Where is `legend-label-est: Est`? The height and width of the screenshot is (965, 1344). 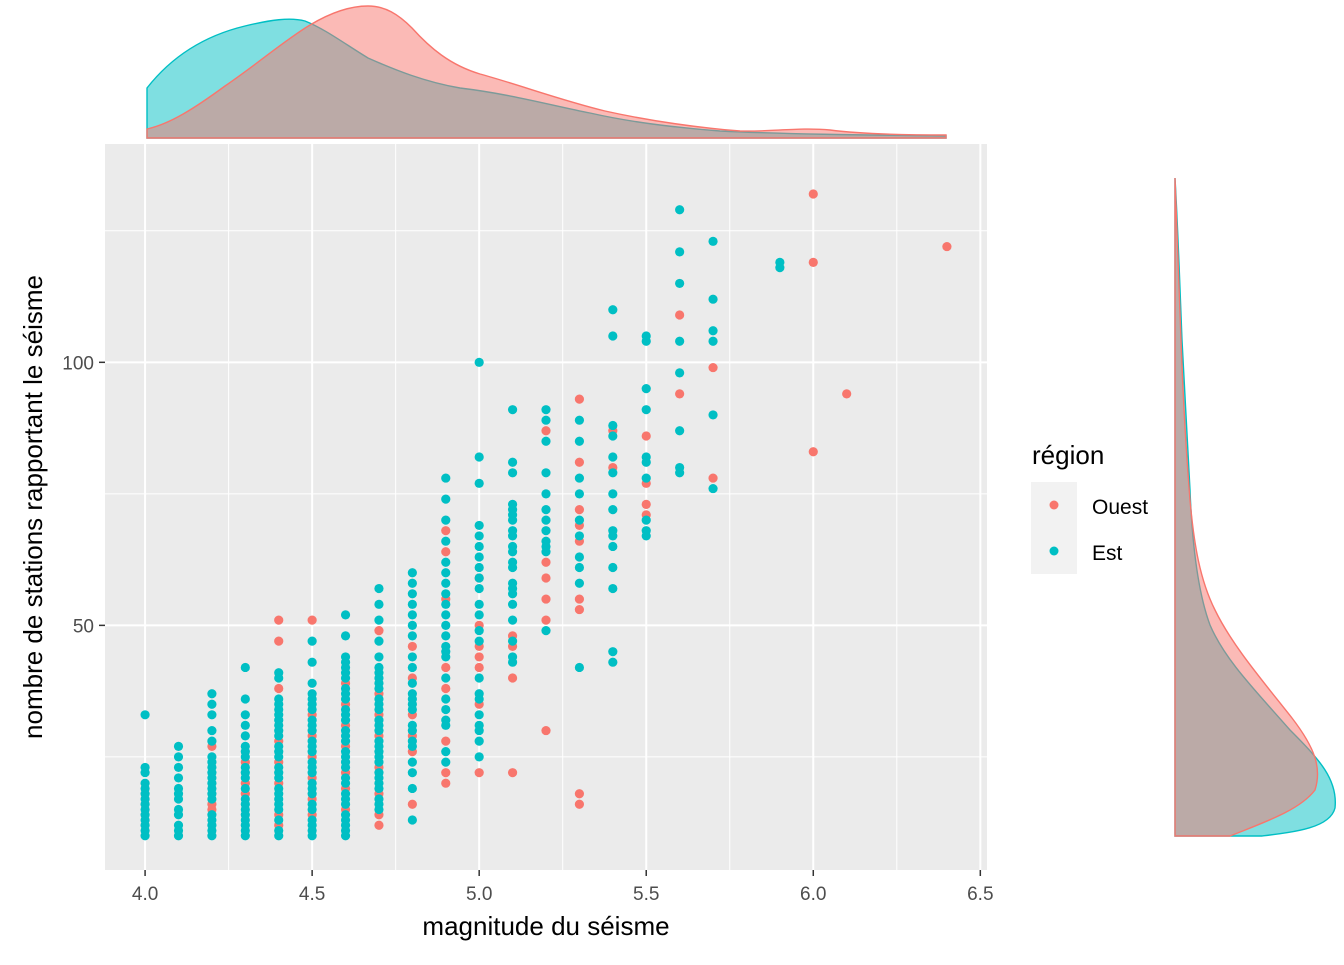
legend-label-est: Est is located at coordinates (1107, 553).